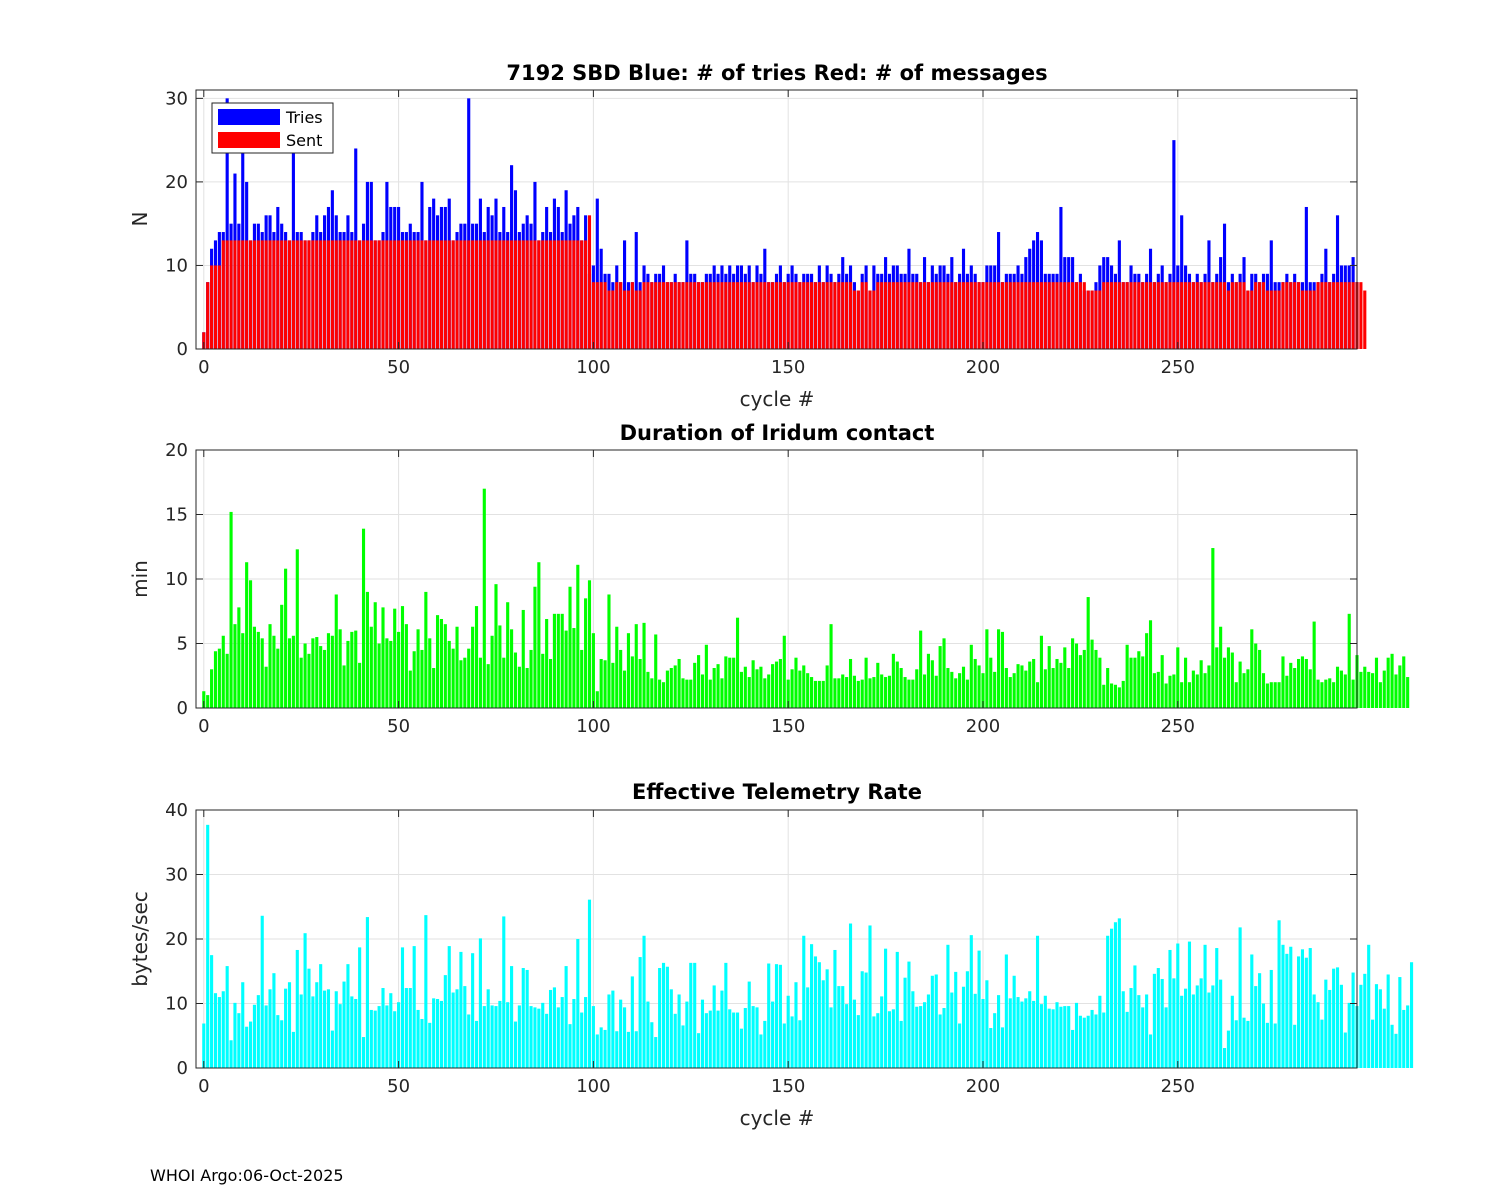 The width and height of the screenshot is (1500, 1200). I want to click on x-tick-label: 50, so click(398, 726).